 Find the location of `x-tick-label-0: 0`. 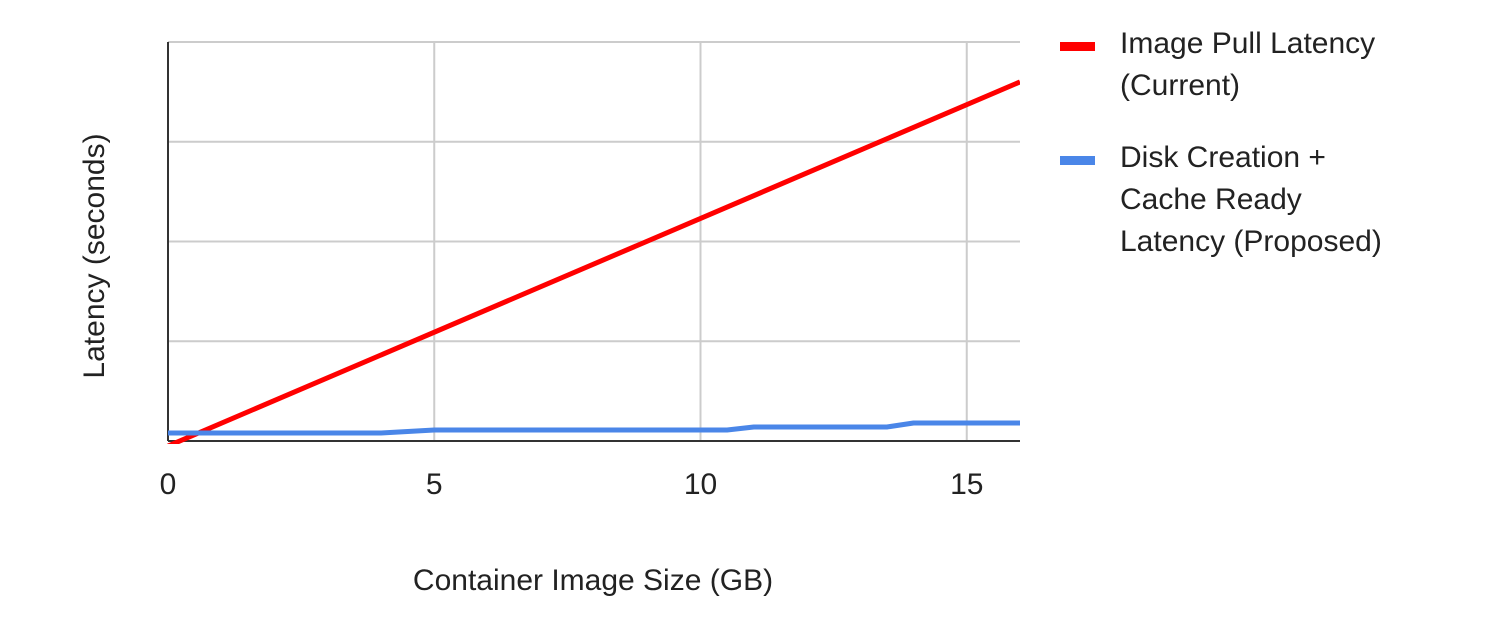

x-tick-label-0: 0 is located at coordinates (168, 484).